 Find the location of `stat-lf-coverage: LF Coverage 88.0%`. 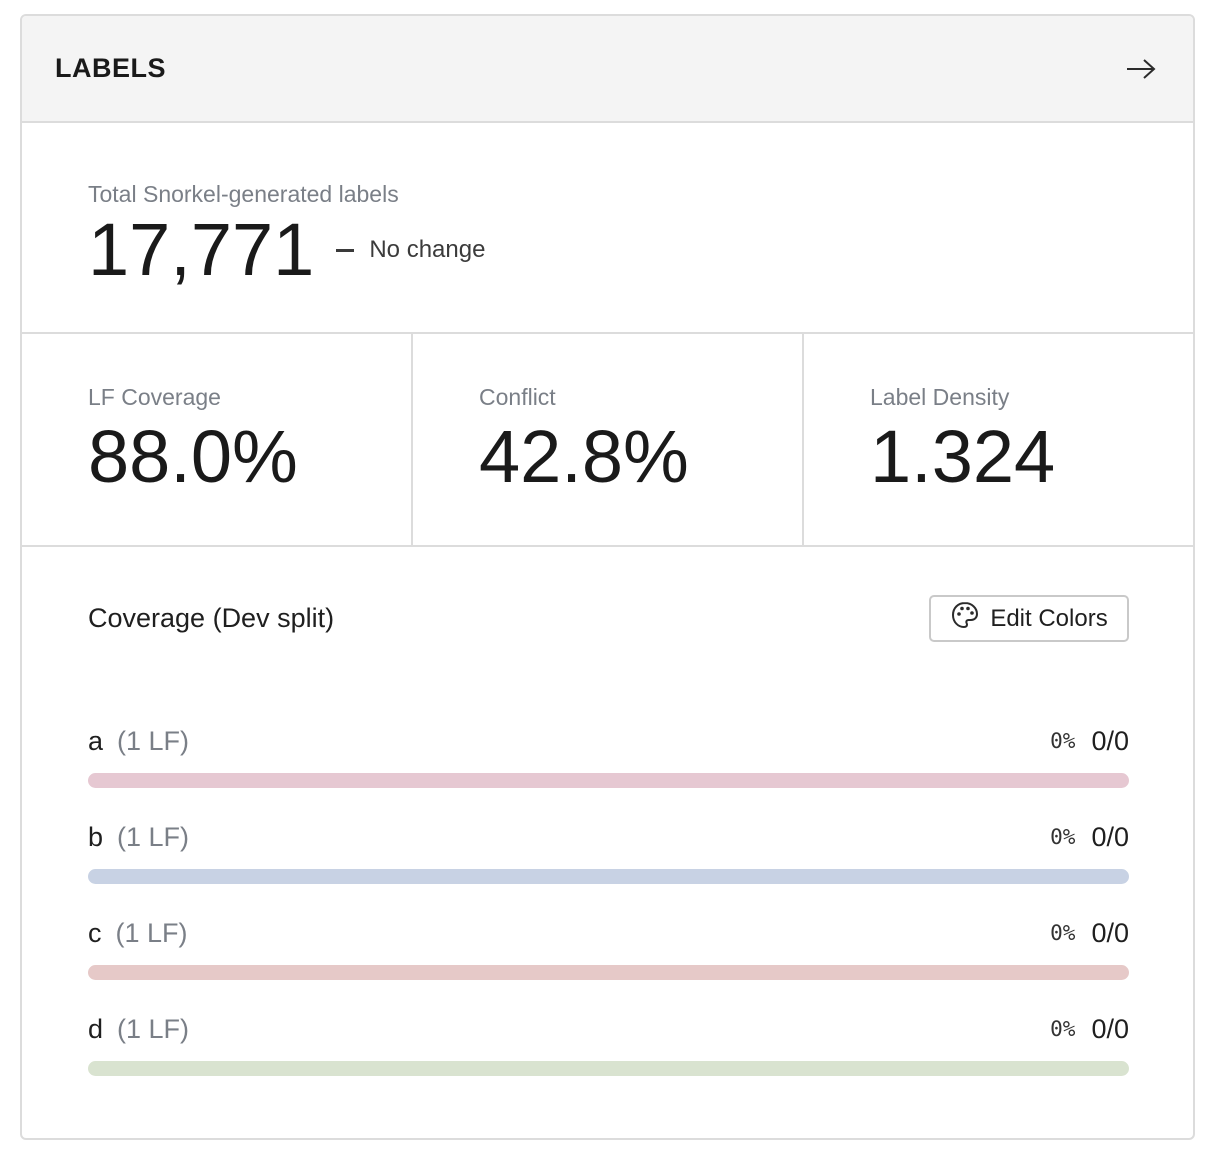

stat-lf-coverage: LF Coverage 88.0% is located at coordinates (217, 439).